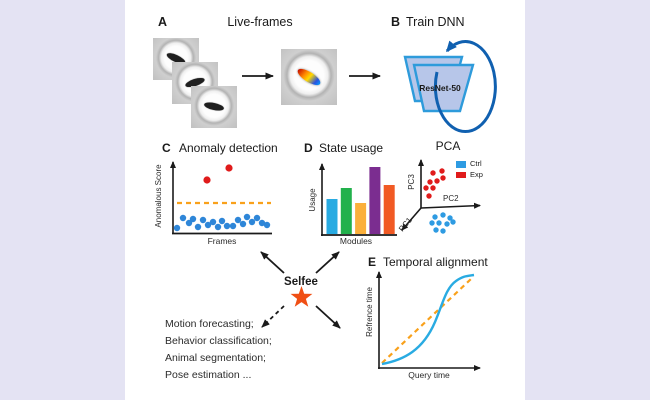  I want to click on application-item: Animal segmentation;, so click(215, 358).